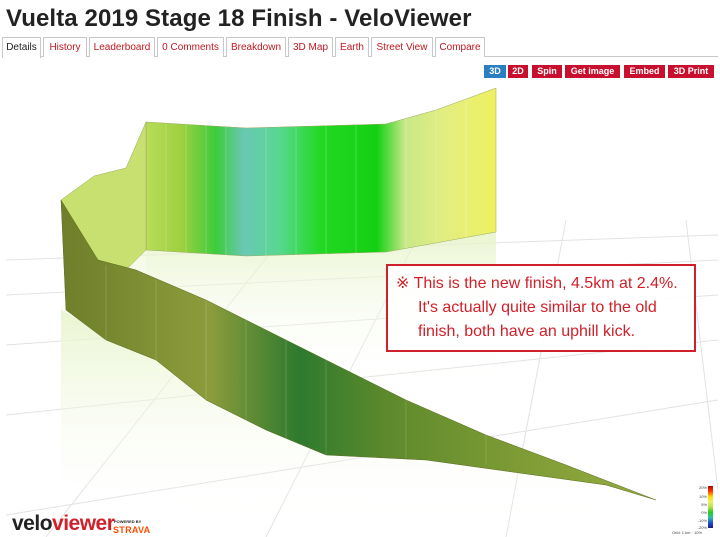 The width and height of the screenshot is (720, 537). Describe the element at coordinates (460, 47) in the screenshot. I see `tab-compare: Compare` at that location.